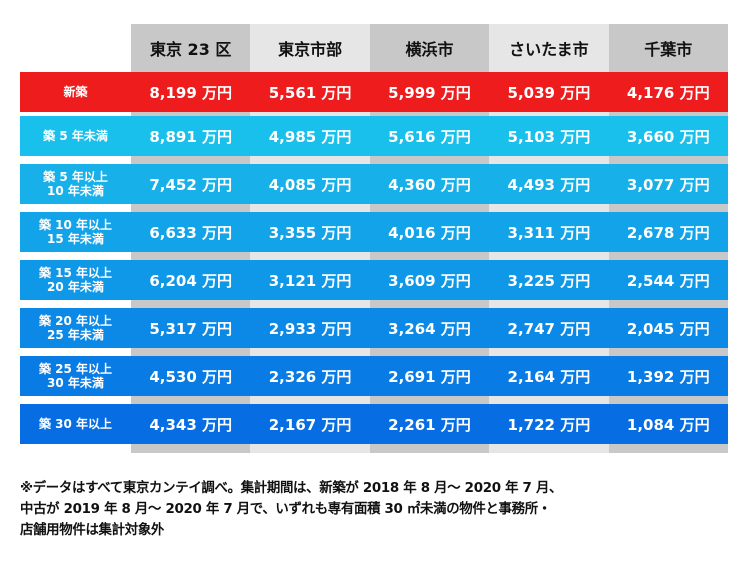  I want to click on row-label: 築 25 年以上 30 年未満, so click(75, 376).